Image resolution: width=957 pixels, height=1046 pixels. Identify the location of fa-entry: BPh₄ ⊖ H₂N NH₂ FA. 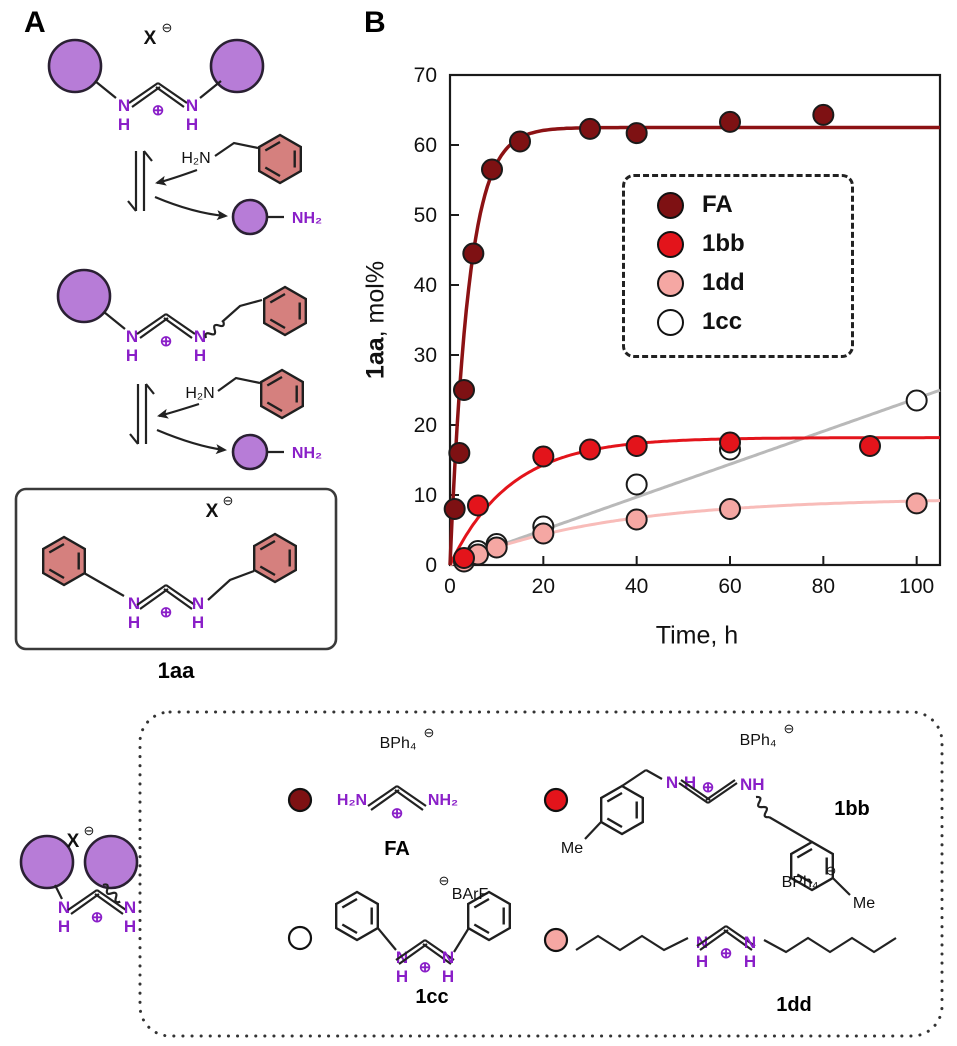
(372, 792).